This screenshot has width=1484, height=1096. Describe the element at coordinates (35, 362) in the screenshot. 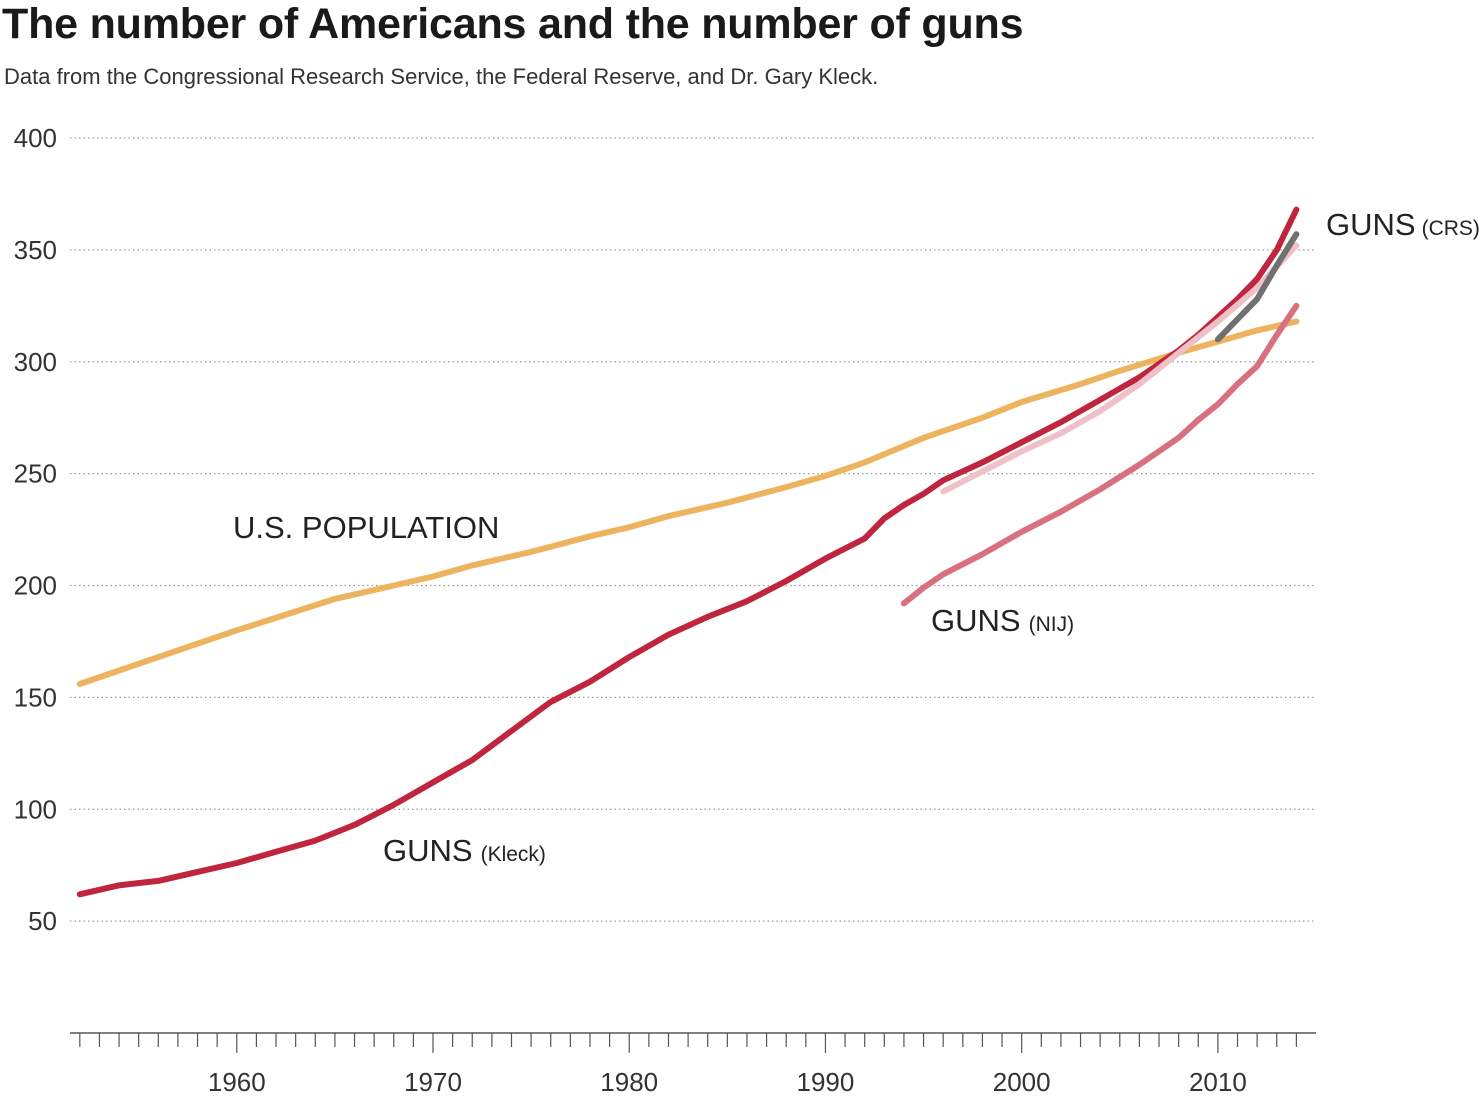

I see `y-tick-label: 300` at that location.